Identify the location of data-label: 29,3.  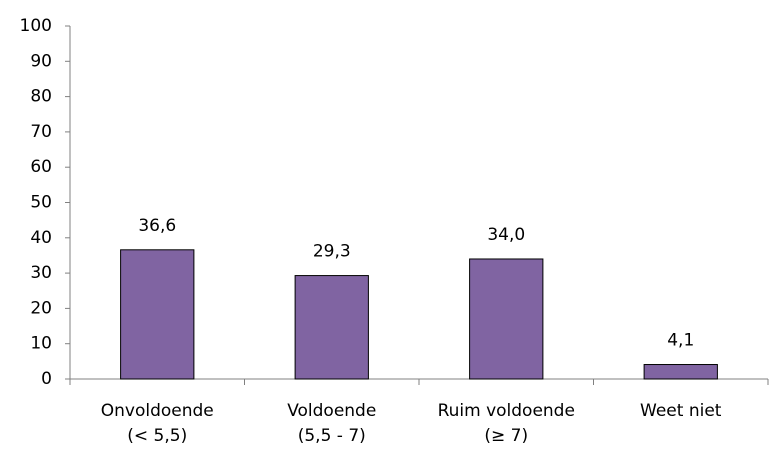
(332, 252).